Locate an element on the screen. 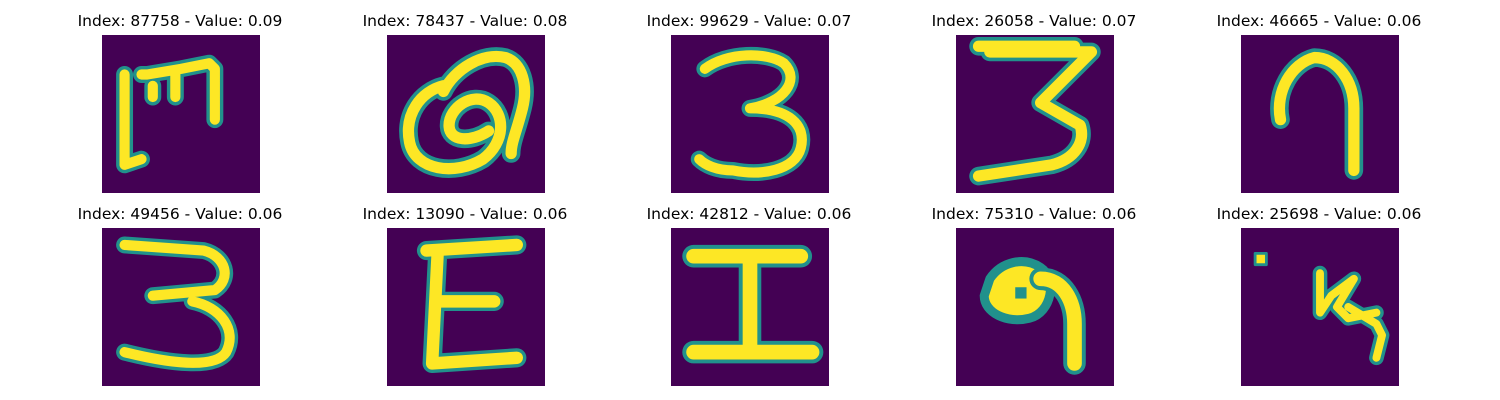  digit-image-3-flat is located at coordinates (1035, 111).